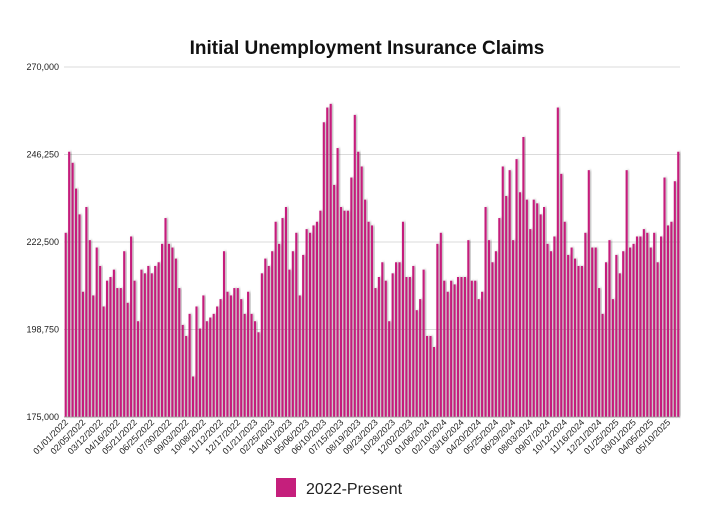 This screenshot has height=517, width=720. Describe the element at coordinates (42, 330) in the screenshot. I see `y-tick-label: 198,750` at that location.